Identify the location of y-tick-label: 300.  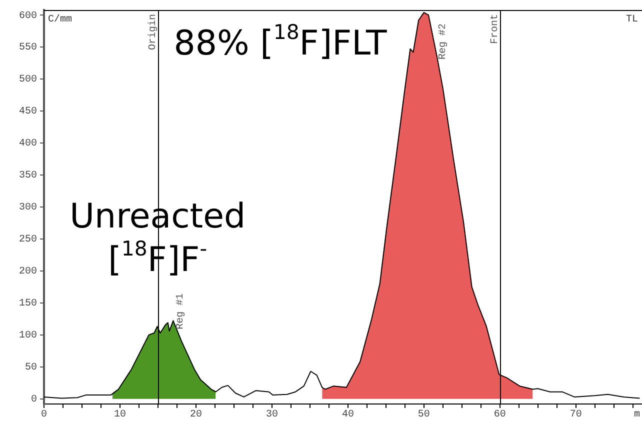
(27, 208).